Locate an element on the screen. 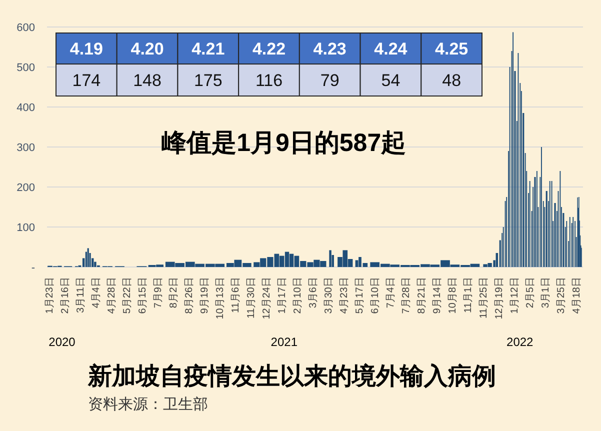 The width and height of the screenshot is (601, 431). y-tick-label: 500 is located at coordinates (25, 68).